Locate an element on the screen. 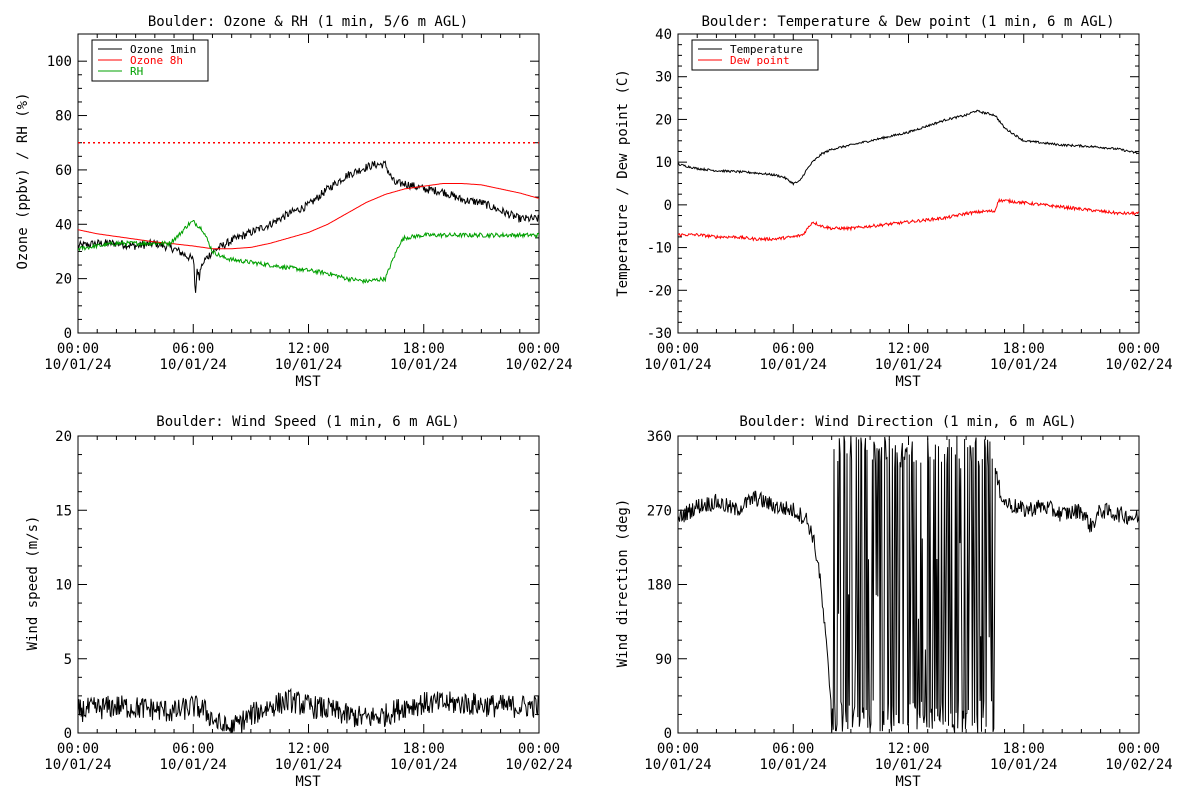 This screenshot has width=1200, height=800. temperature-dewpoint-series-dew-point is located at coordinates (908, 219).